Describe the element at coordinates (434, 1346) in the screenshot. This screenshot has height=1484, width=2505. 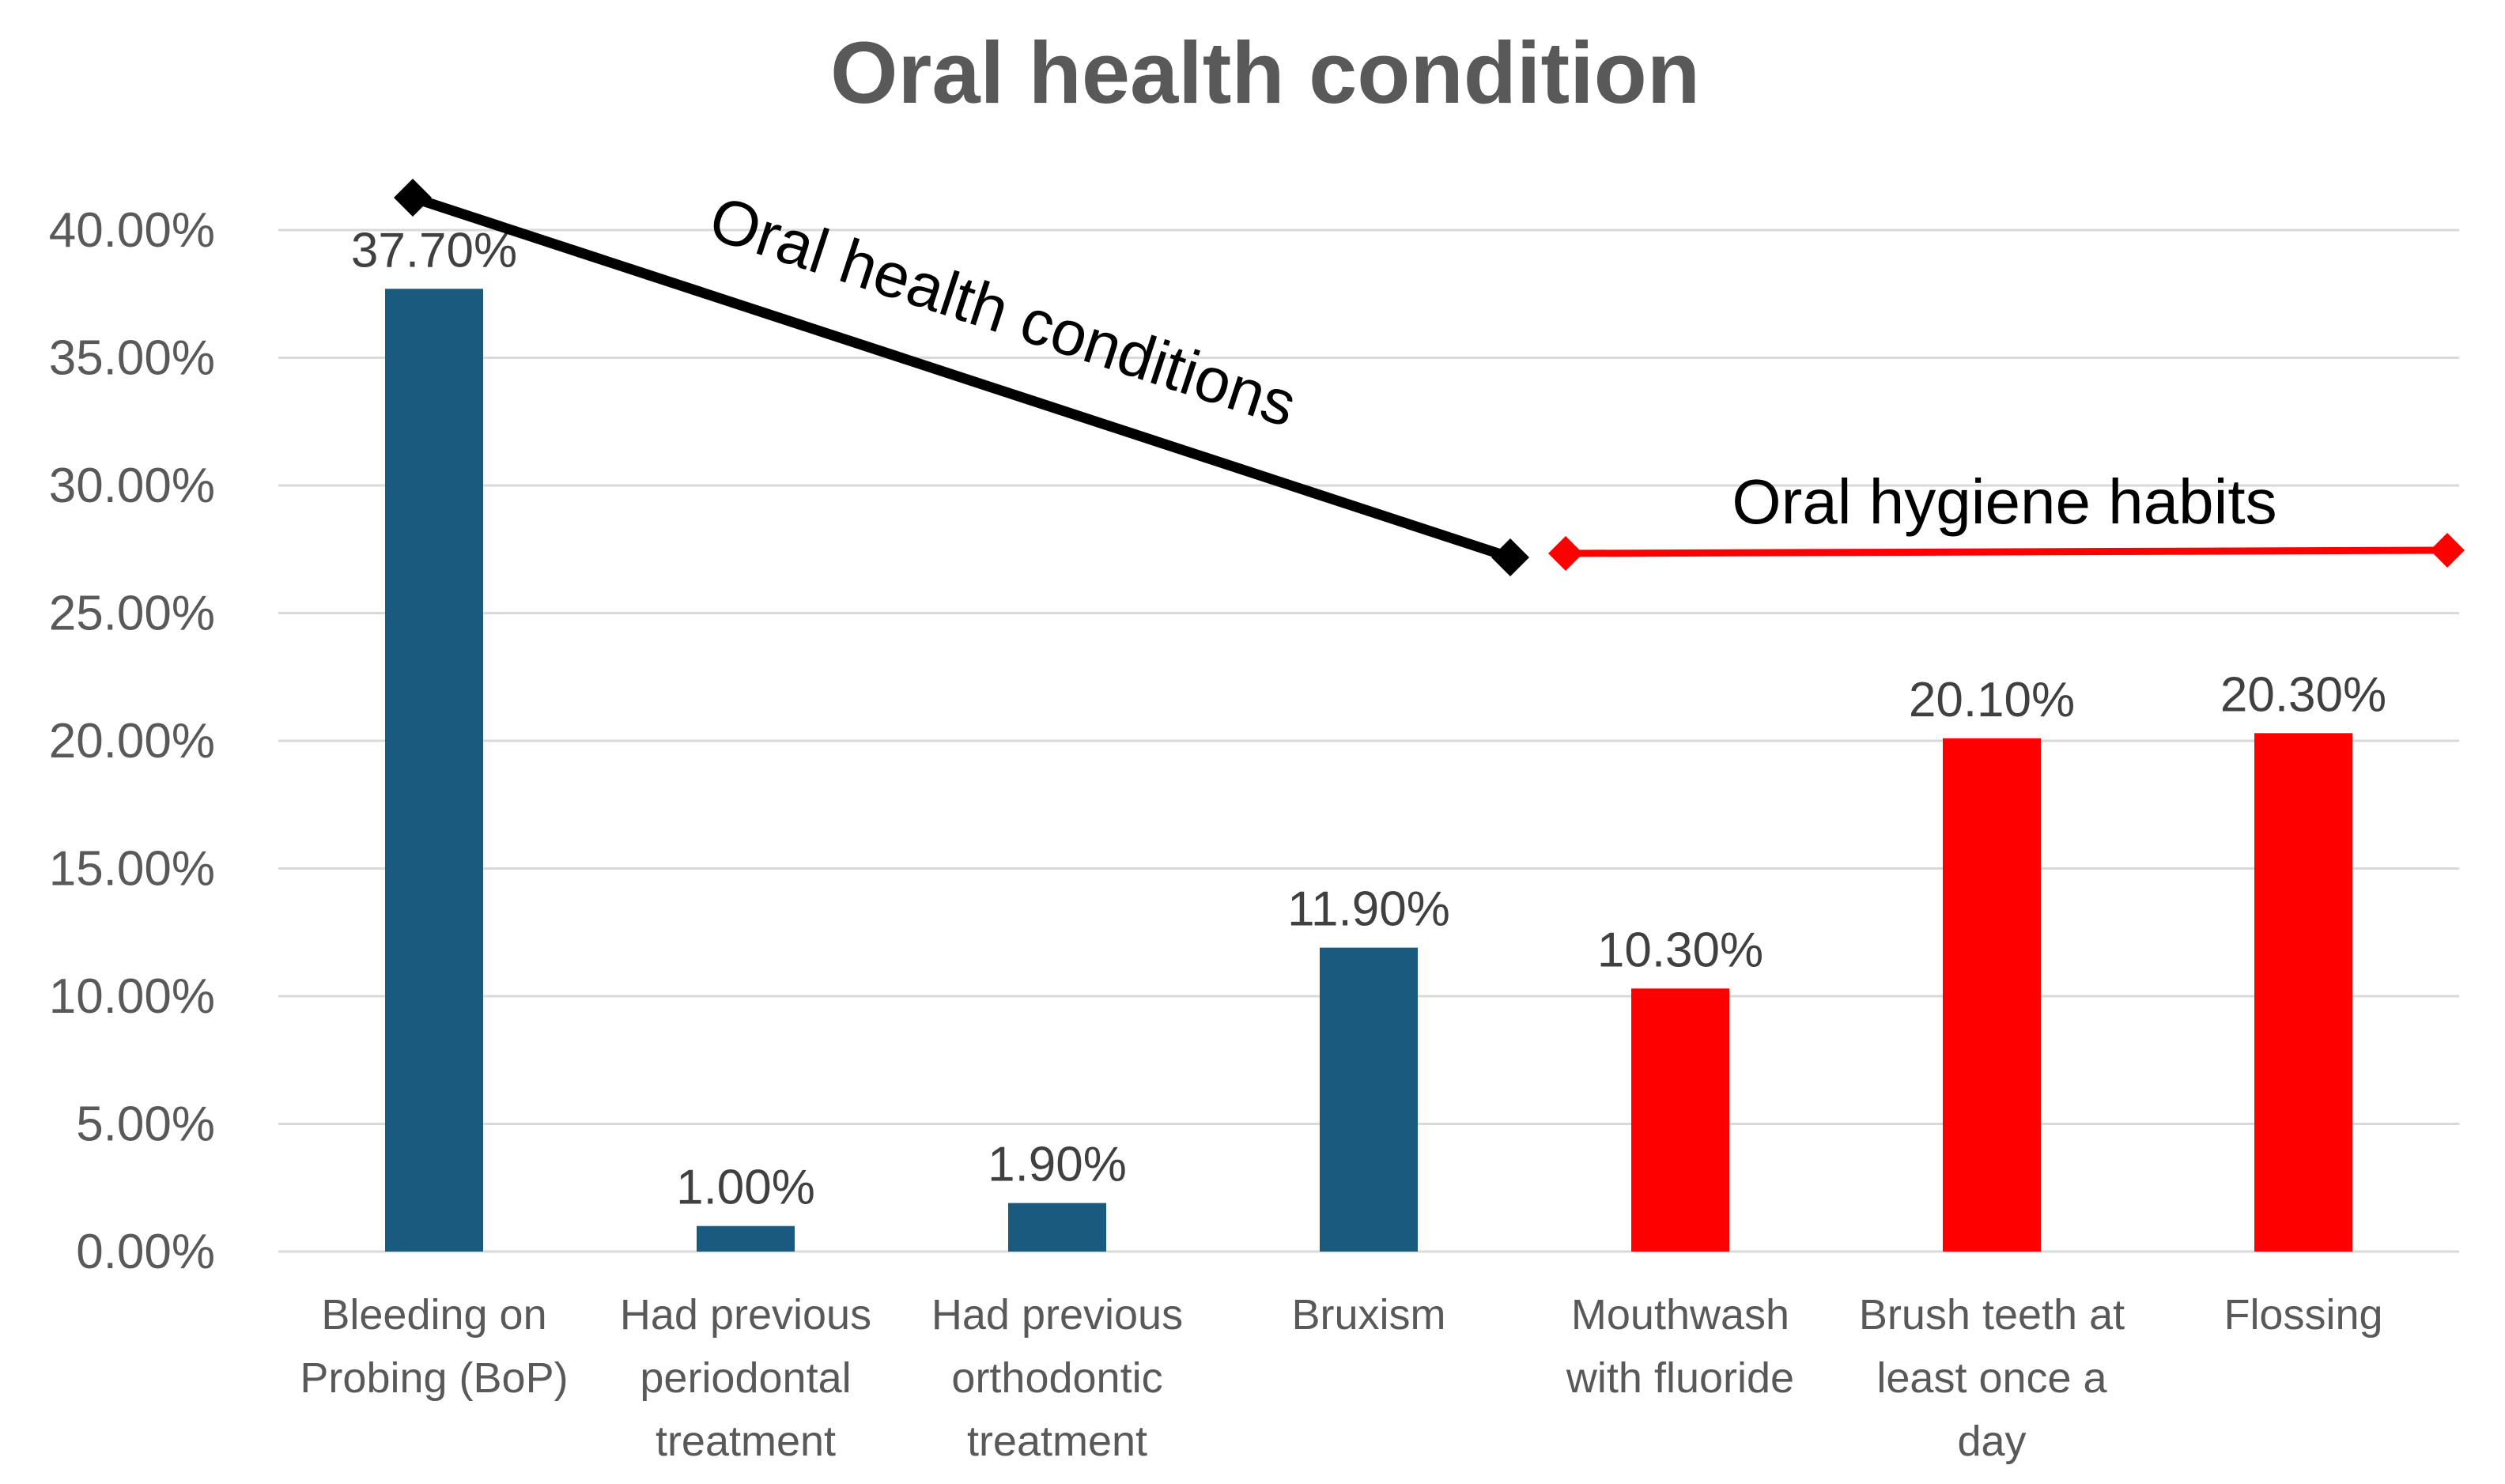
I see `x-tick-label-0: Bleeding on Probing (BoP)` at that location.